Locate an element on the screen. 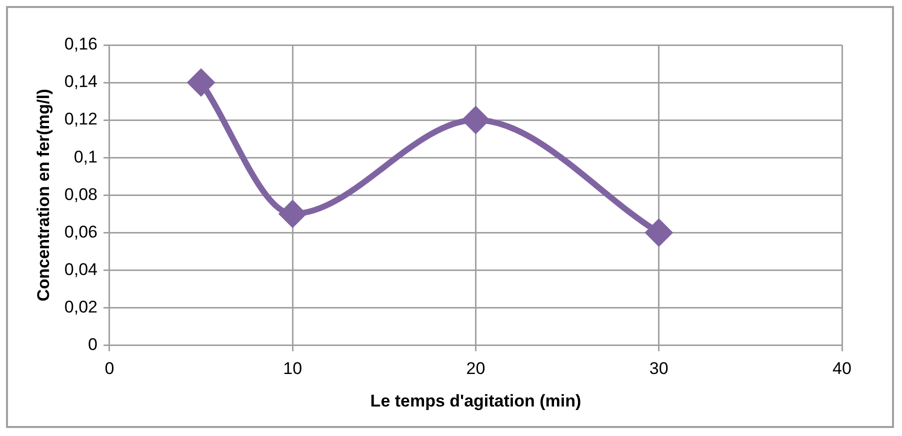  x-tick-label: 30 is located at coordinates (658, 368).